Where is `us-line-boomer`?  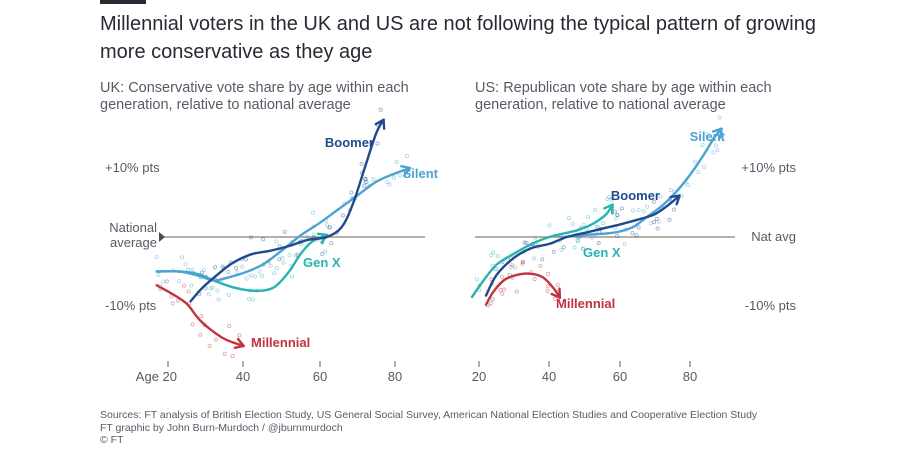 us-line-boomer is located at coordinates (582, 245).